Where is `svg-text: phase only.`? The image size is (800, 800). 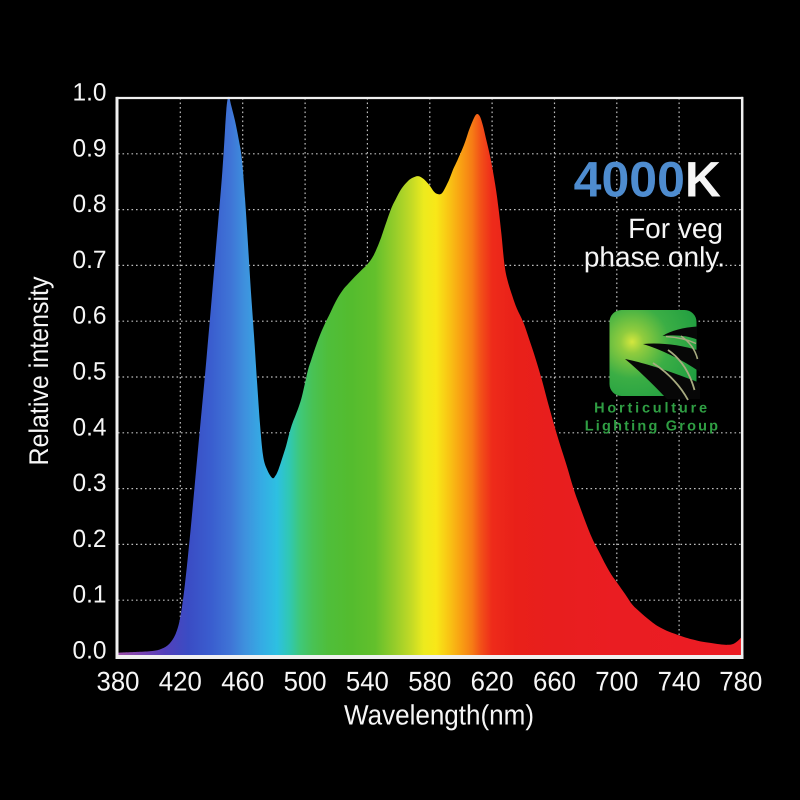 svg-text: phase only. is located at coordinates (654, 257).